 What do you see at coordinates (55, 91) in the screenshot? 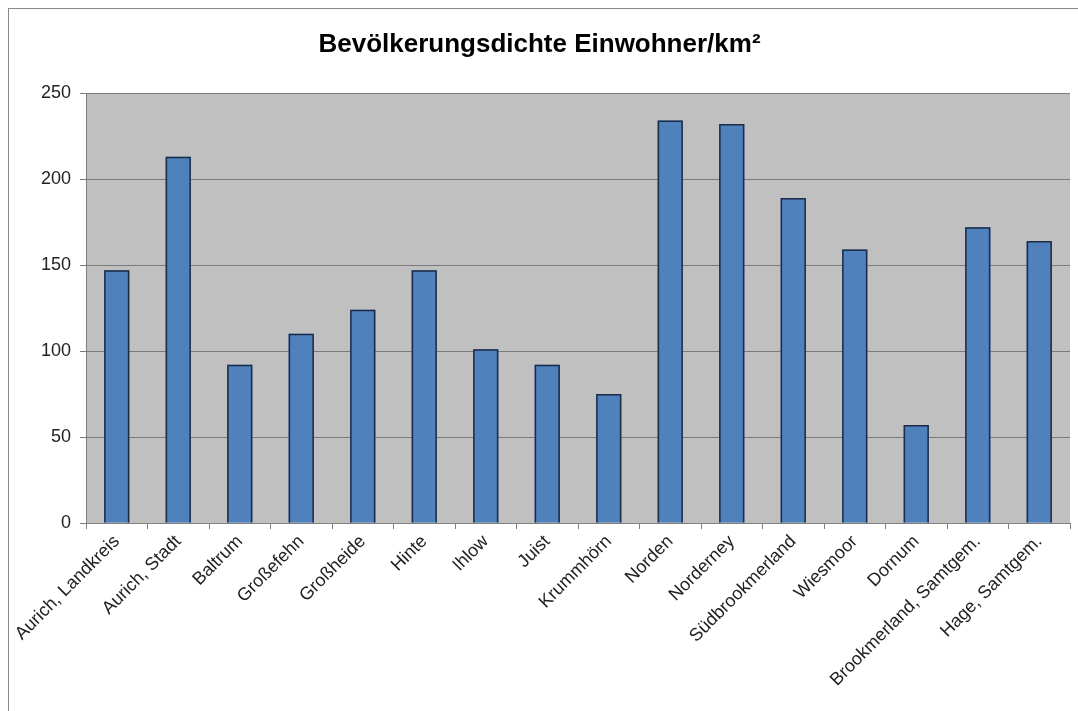
I see `y-tick-label: 250` at bounding box center [55, 91].